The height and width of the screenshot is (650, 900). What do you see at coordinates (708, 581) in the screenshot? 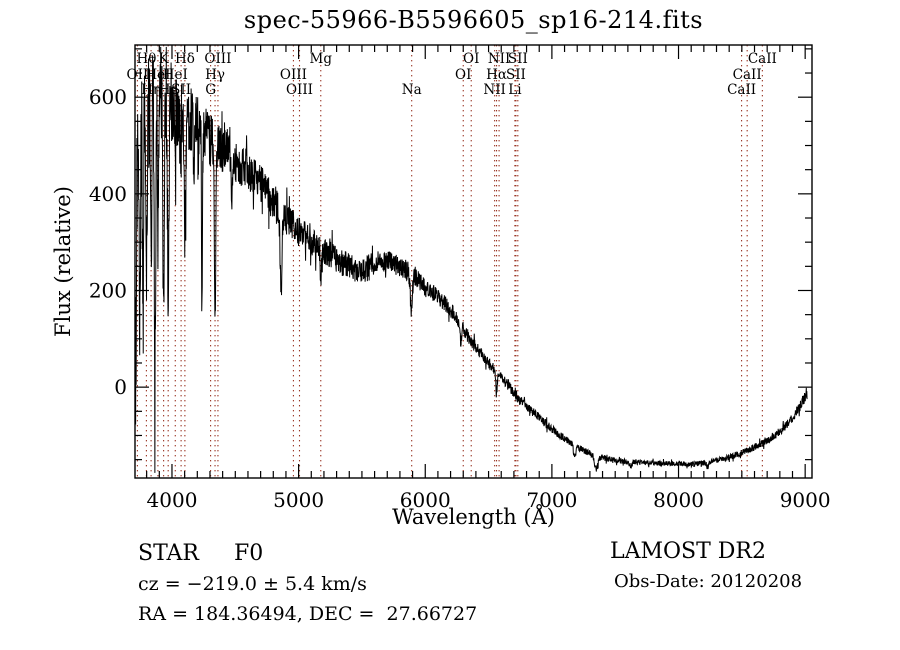
I see `obs-date-label: Obs-Date: 20120208` at bounding box center [708, 581].